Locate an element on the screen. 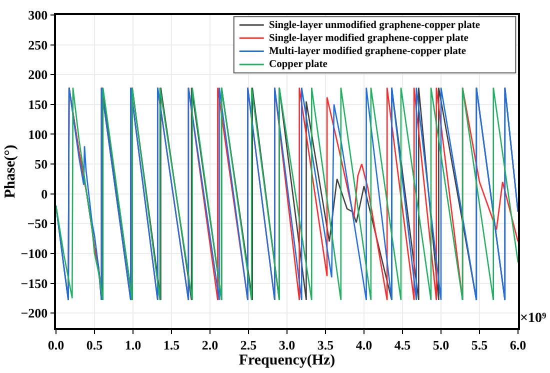  legend-label: Single-layer modified graphene-copper plate is located at coordinates (369, 38).